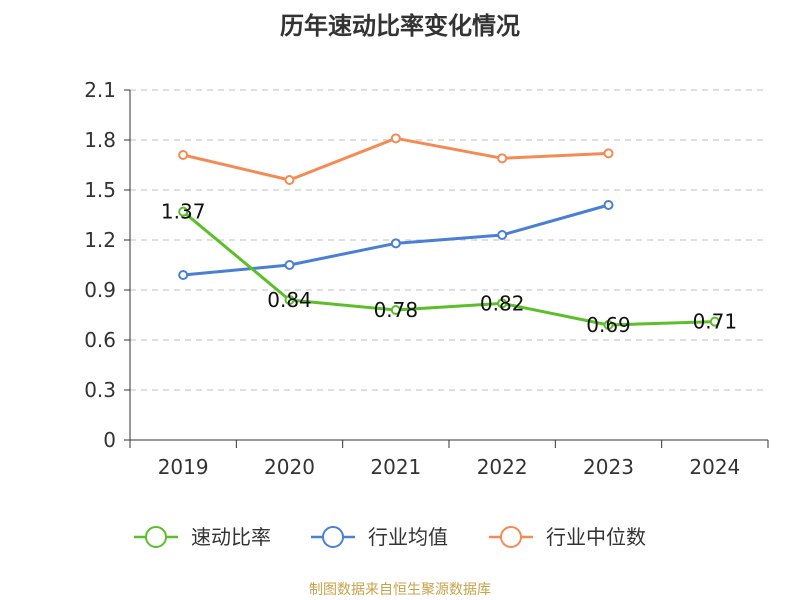 The image size is (800, 600). What do you see at coordinates (395, 467) in the screenshot?
I see `x-tick-label: 2021` at bounding box center [395, 467].